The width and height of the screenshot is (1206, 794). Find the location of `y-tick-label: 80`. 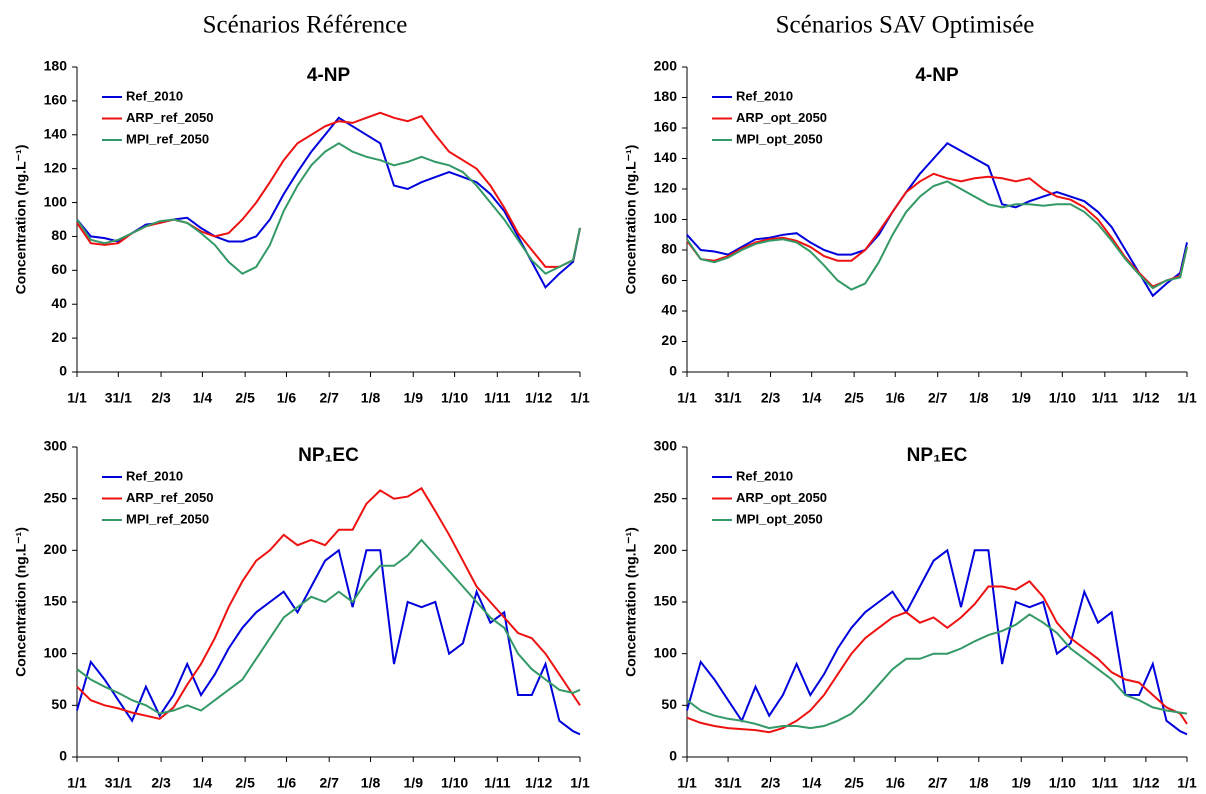

y-tick-label: 80 is located at coordinates (669, 249).